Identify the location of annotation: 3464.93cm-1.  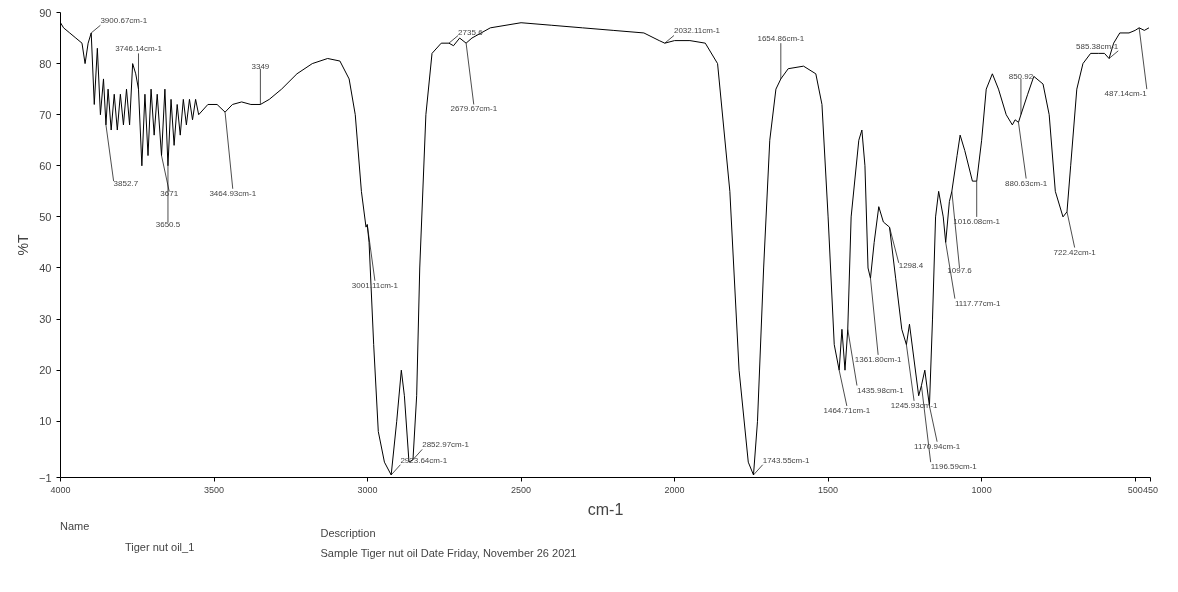
(233, 193).